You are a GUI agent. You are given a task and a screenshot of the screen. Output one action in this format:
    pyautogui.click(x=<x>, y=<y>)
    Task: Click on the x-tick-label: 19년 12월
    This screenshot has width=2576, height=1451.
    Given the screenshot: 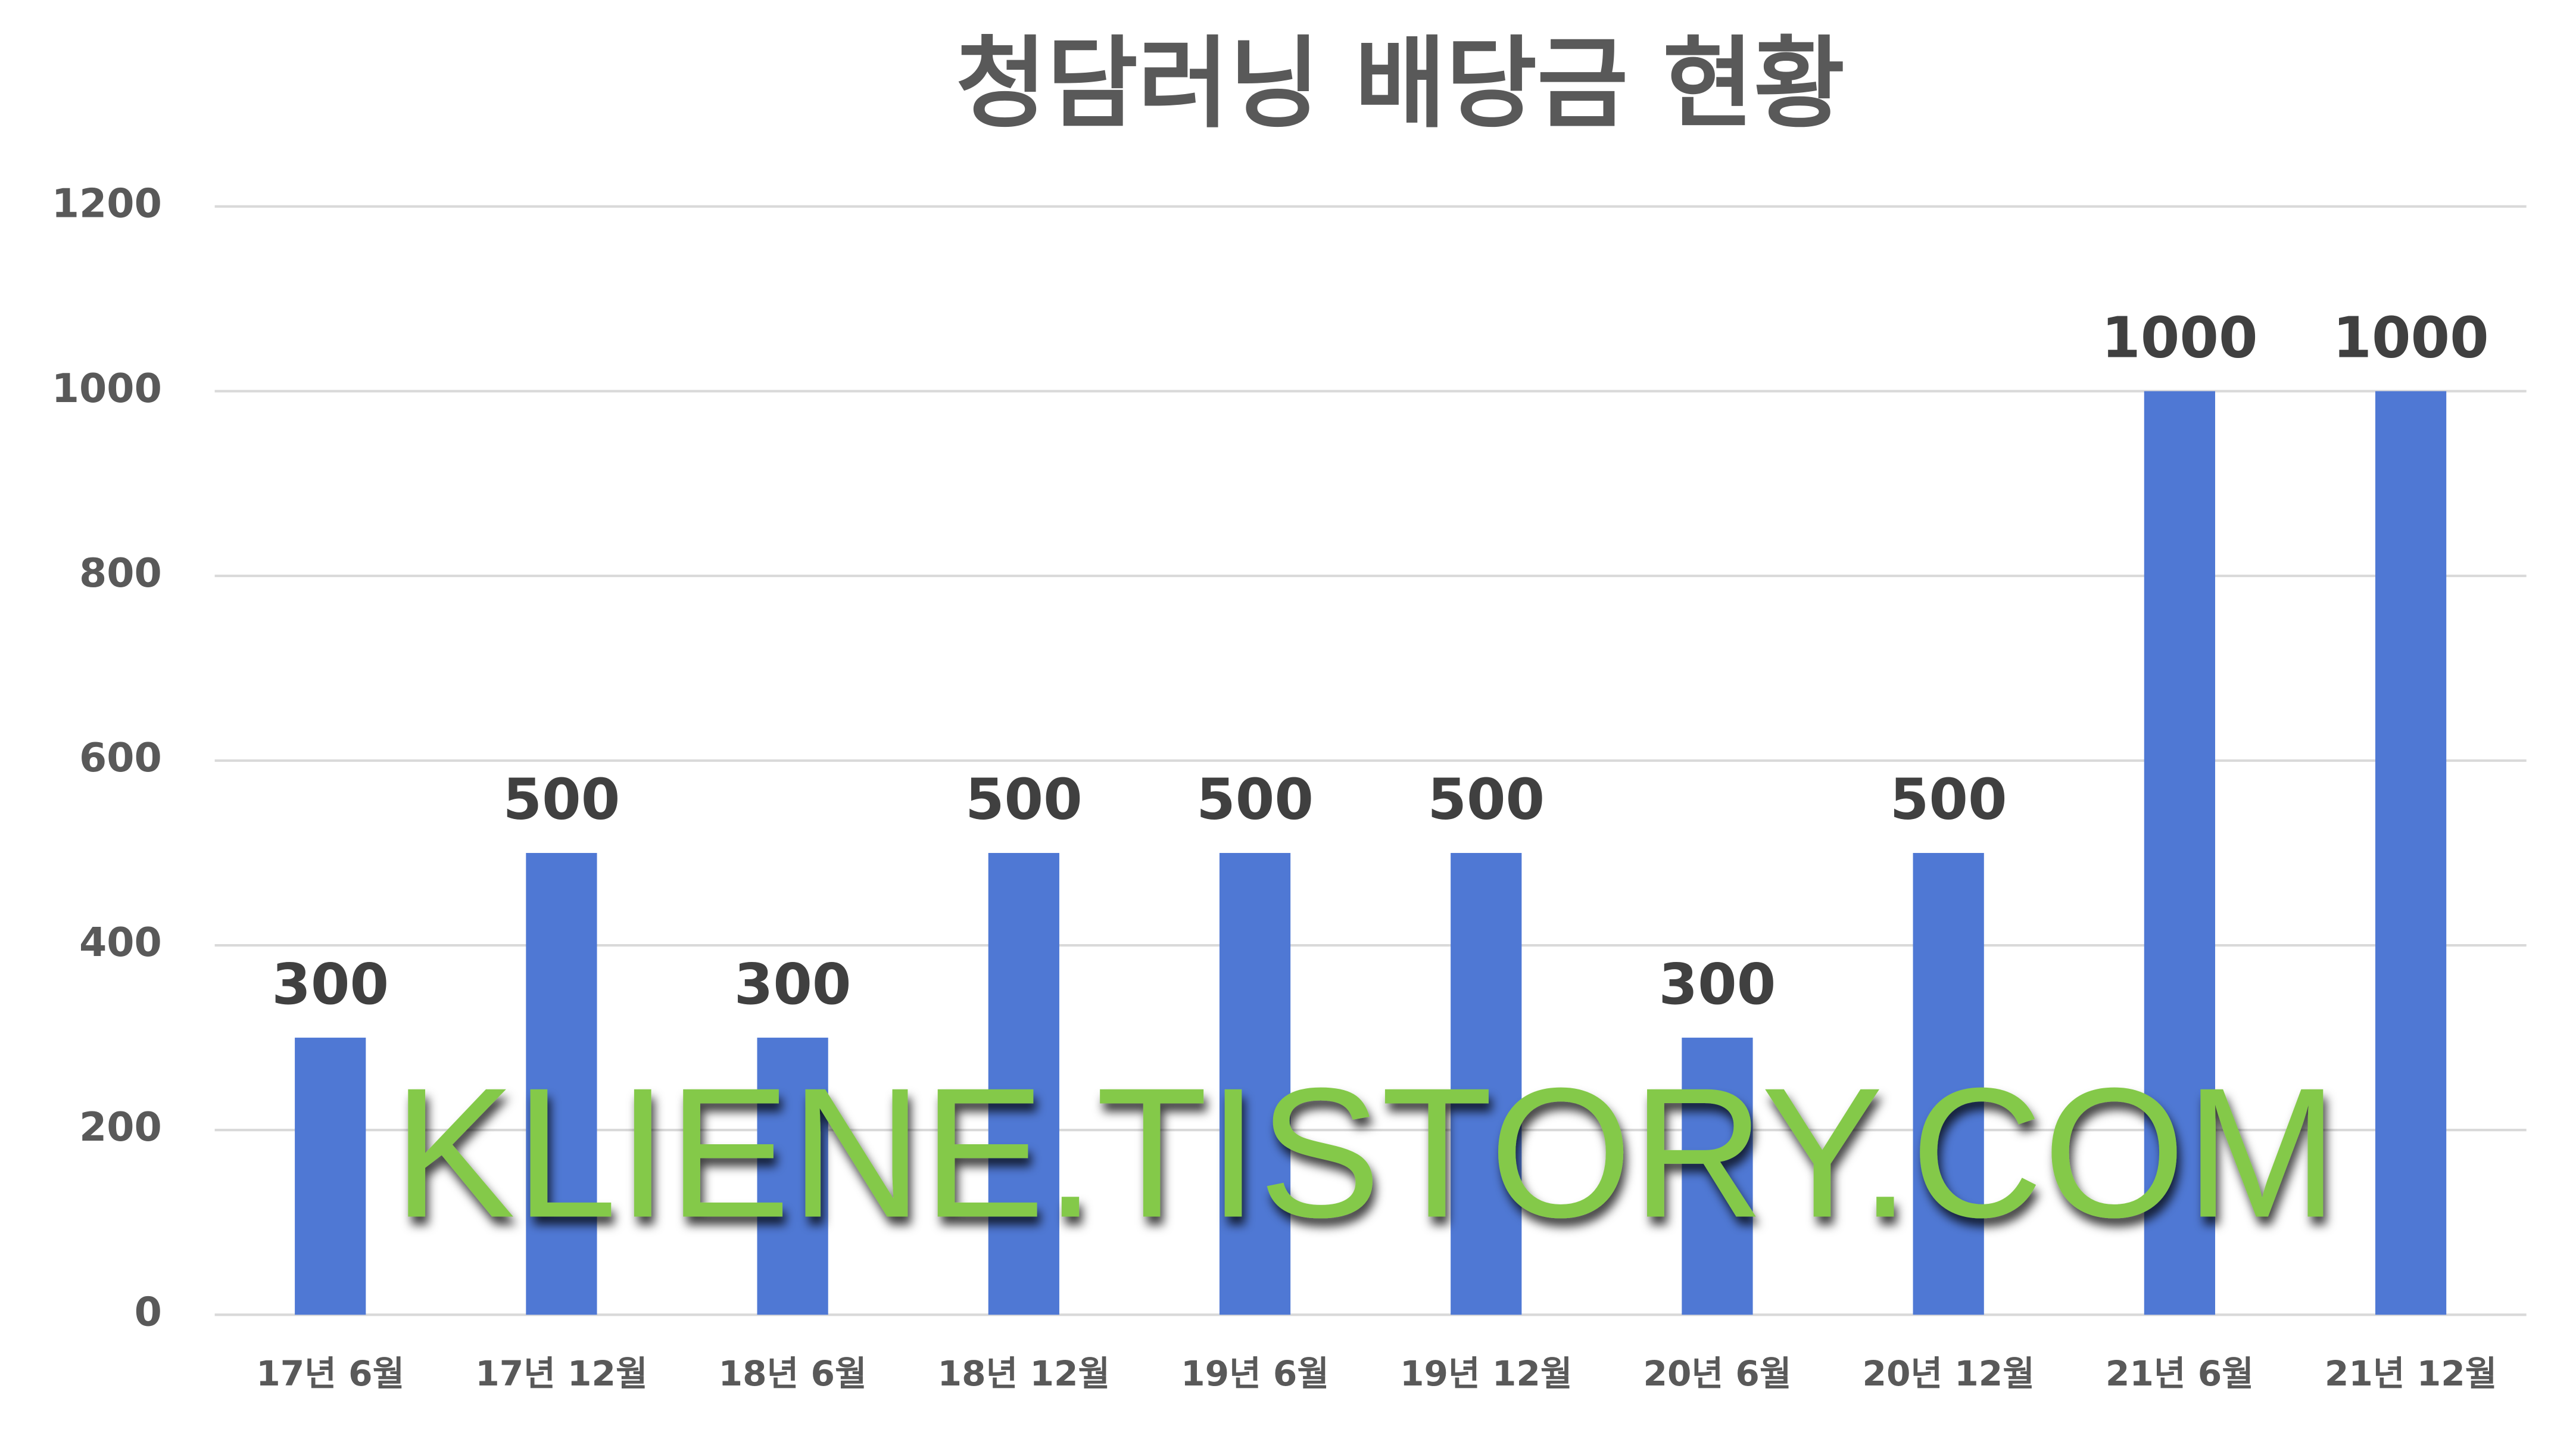 What is the action you would take?
    pyautogui.click(x=1486, y=1373)
    